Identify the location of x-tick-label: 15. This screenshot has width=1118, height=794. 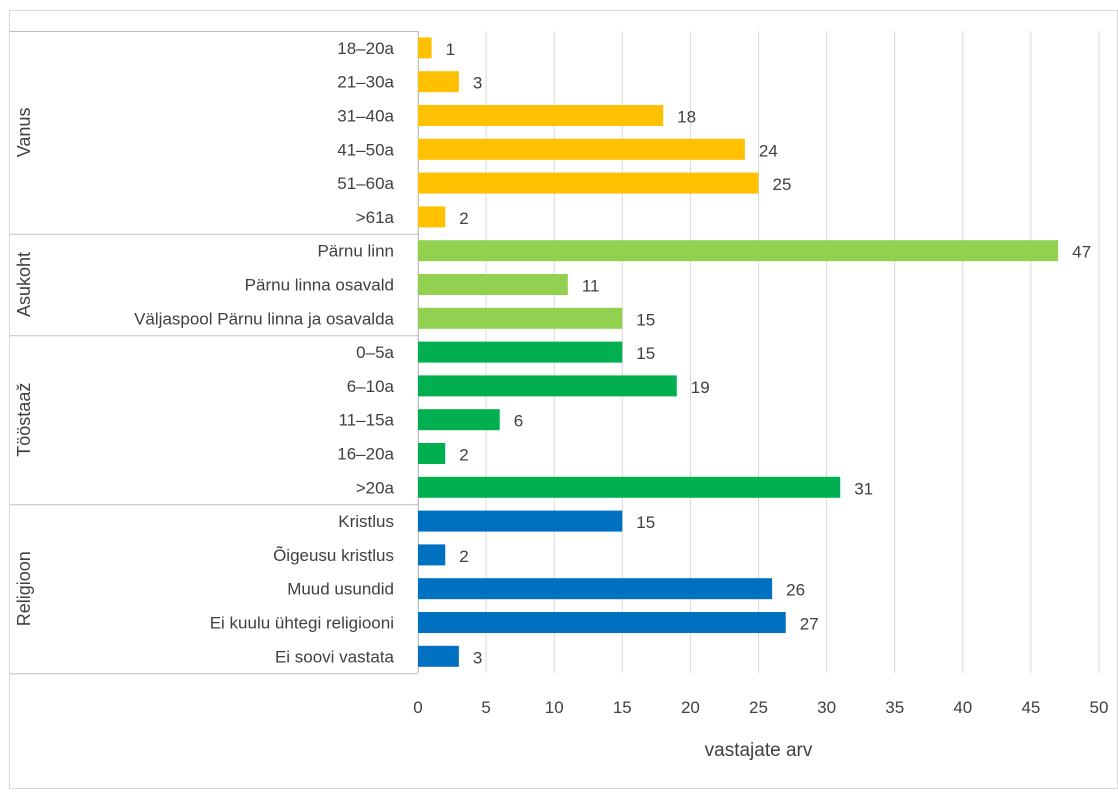
(622, 707).